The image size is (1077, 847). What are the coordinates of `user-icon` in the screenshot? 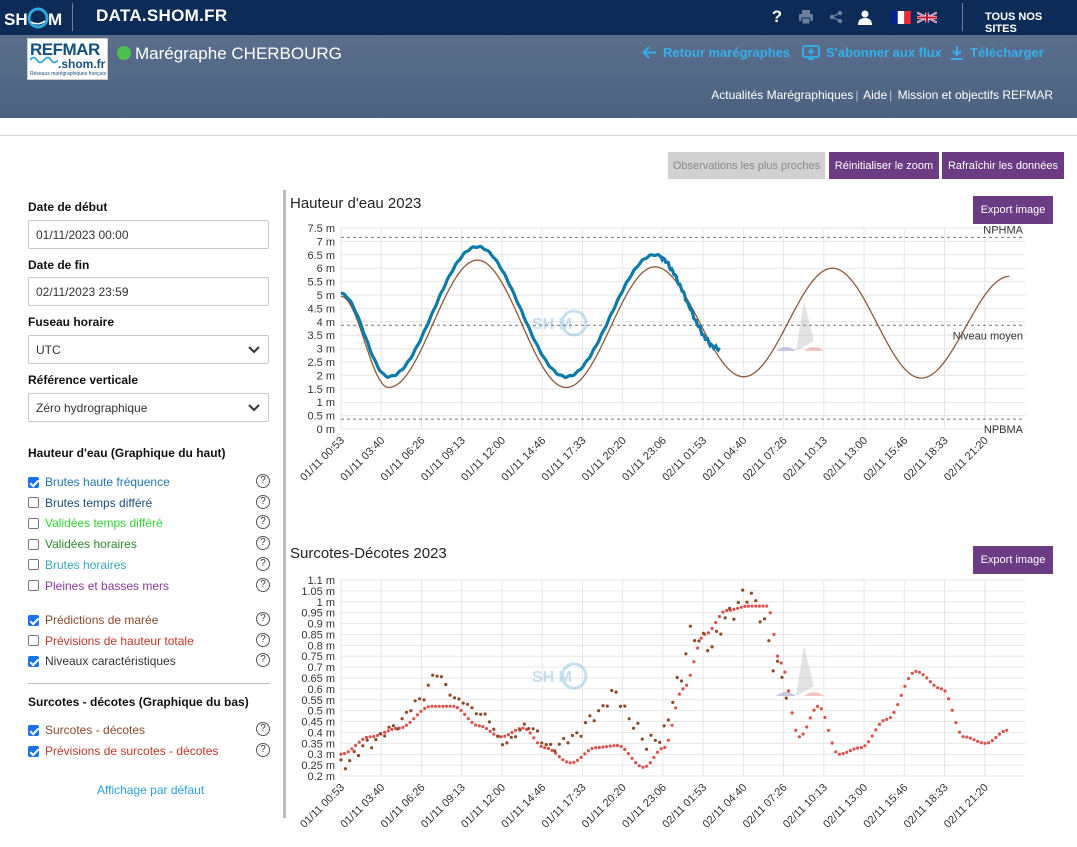 It's located at (865, 17).